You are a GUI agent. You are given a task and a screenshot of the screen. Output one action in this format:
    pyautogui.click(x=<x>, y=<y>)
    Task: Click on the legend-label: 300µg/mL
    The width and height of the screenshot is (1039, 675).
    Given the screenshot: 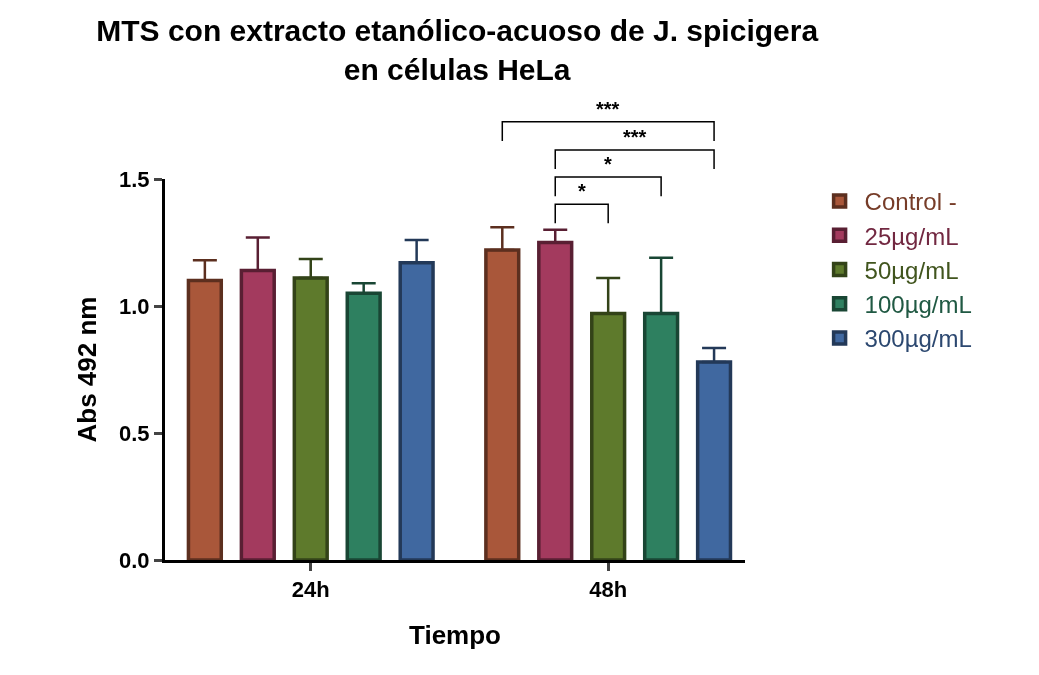 What is the action you would take?
    pyautogui.click(x=918, y=339)
    